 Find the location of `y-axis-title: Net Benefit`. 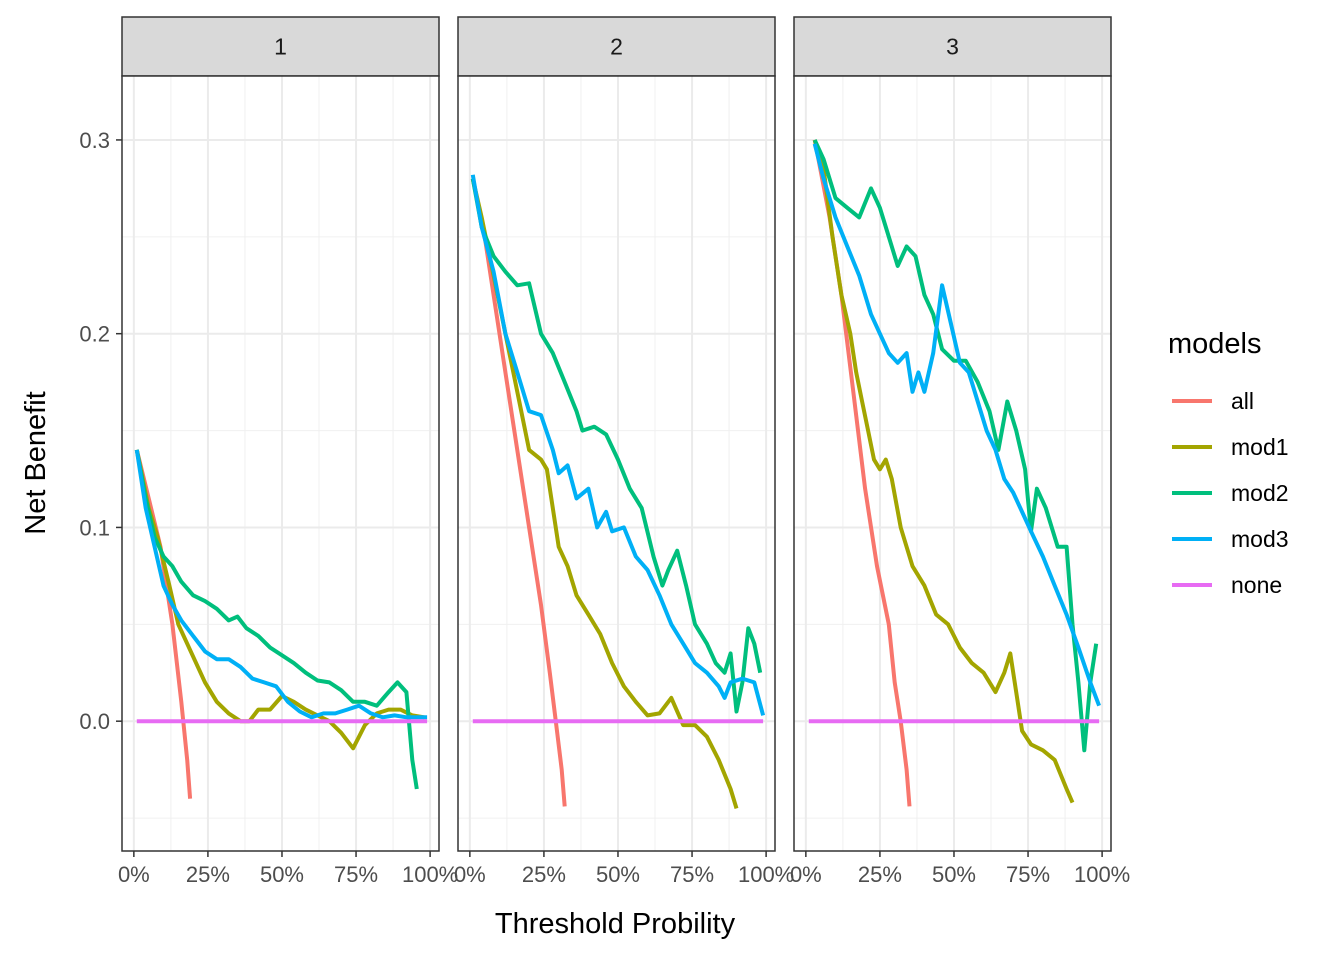

y-axis-title: Net Benefit is located at coordinates (36, 462).